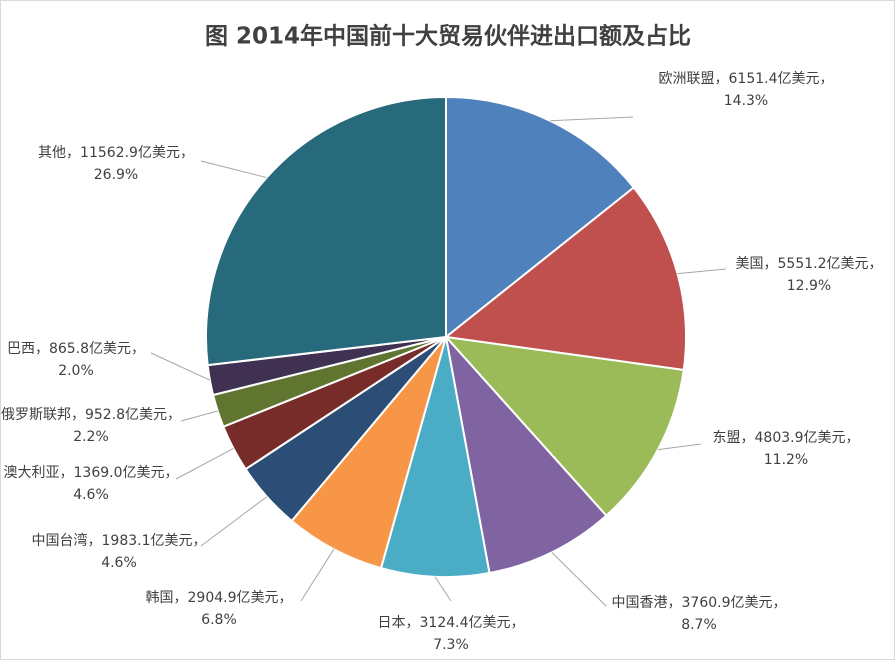  I want to click on label-value: 2904.9亿美元, so click(233, 598).